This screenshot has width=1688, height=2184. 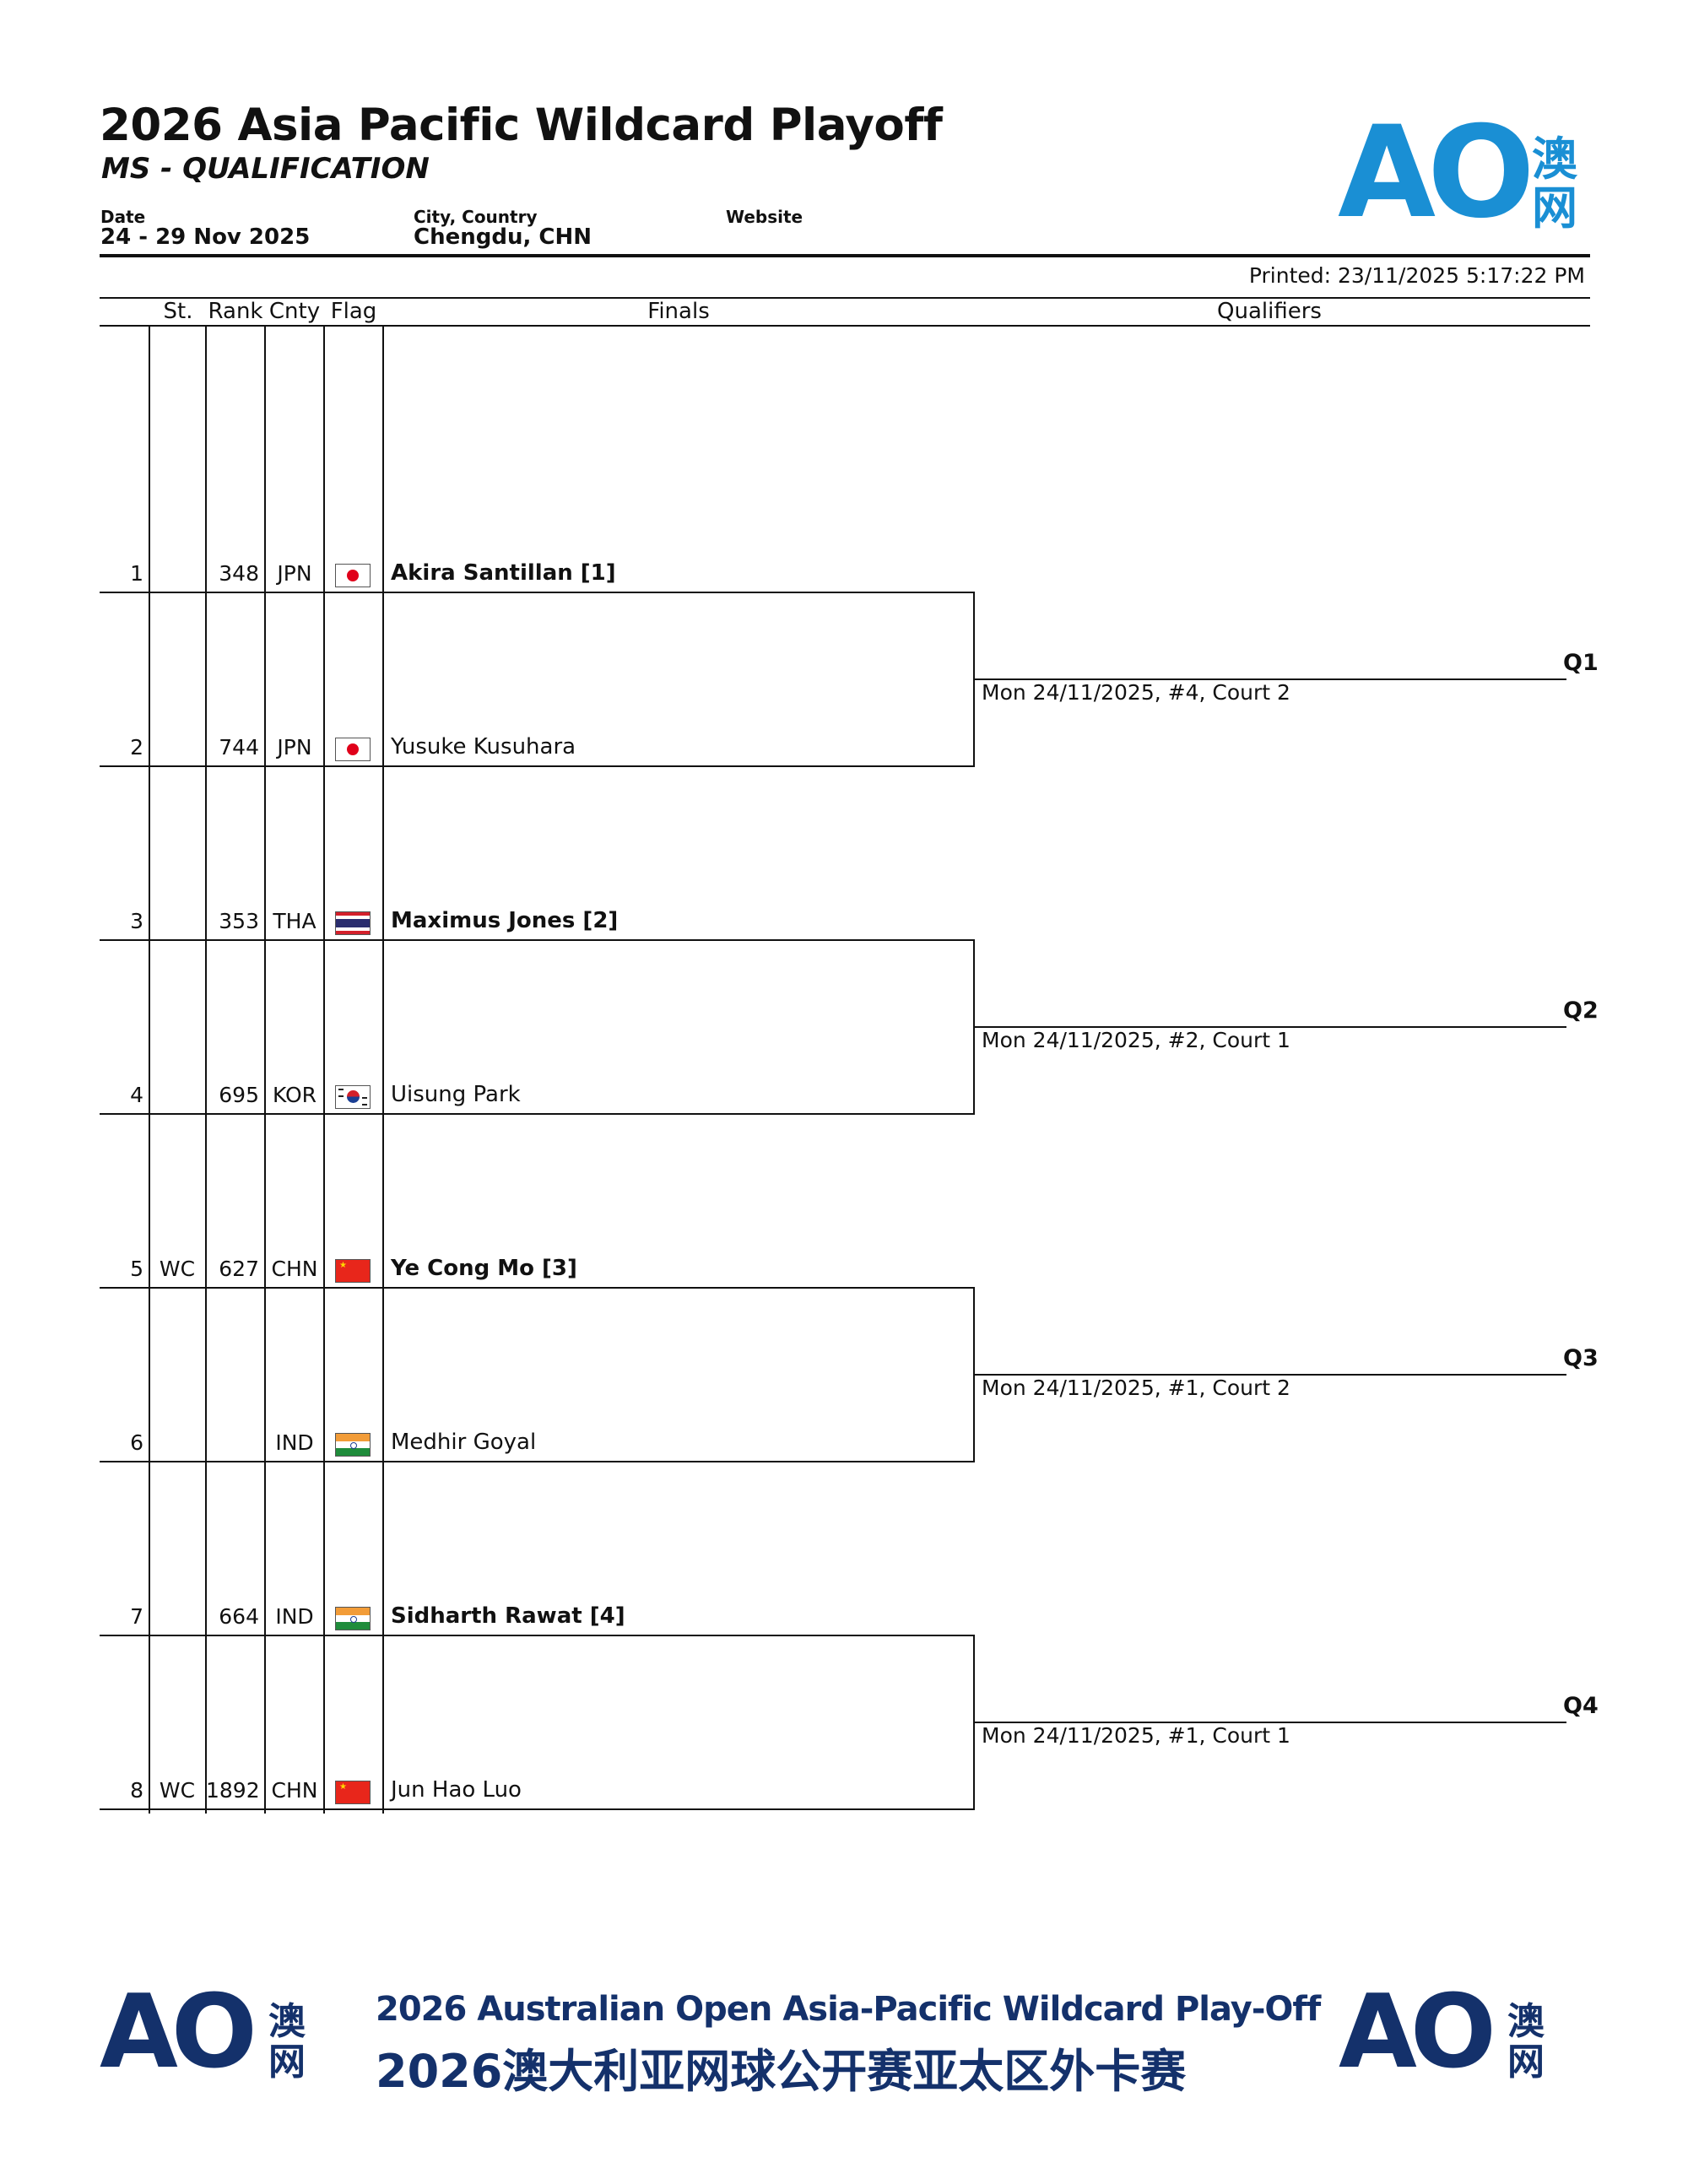 I want to click on ao-logo: AO 澳 网, so click(x=1464, y=173).